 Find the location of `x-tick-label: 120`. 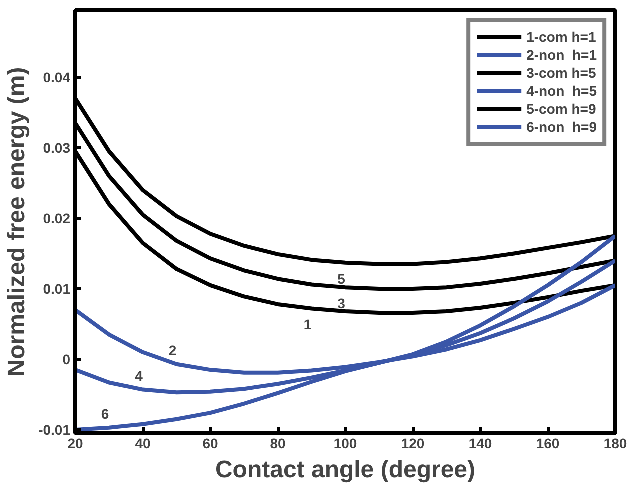

x-tick-label: 120 is located at coordinates (413, 444).